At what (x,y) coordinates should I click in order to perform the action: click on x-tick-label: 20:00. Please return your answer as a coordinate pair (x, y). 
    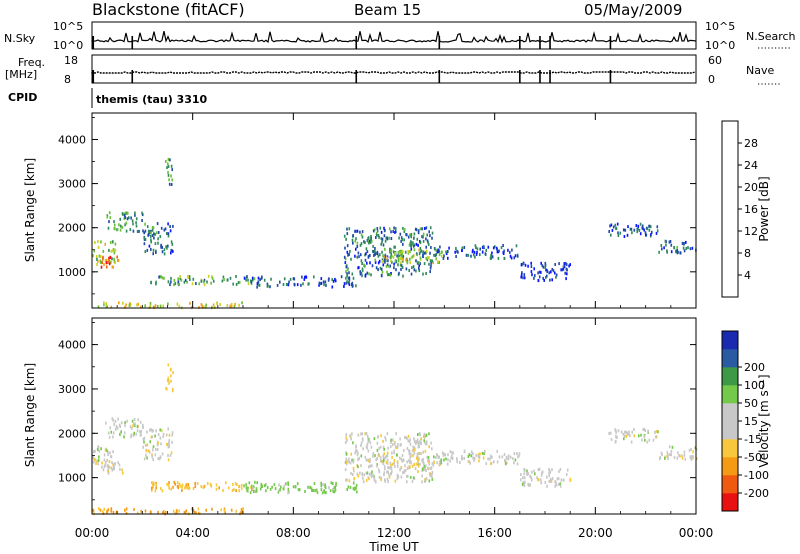
    Looking at the image, I should click on (595, 533).